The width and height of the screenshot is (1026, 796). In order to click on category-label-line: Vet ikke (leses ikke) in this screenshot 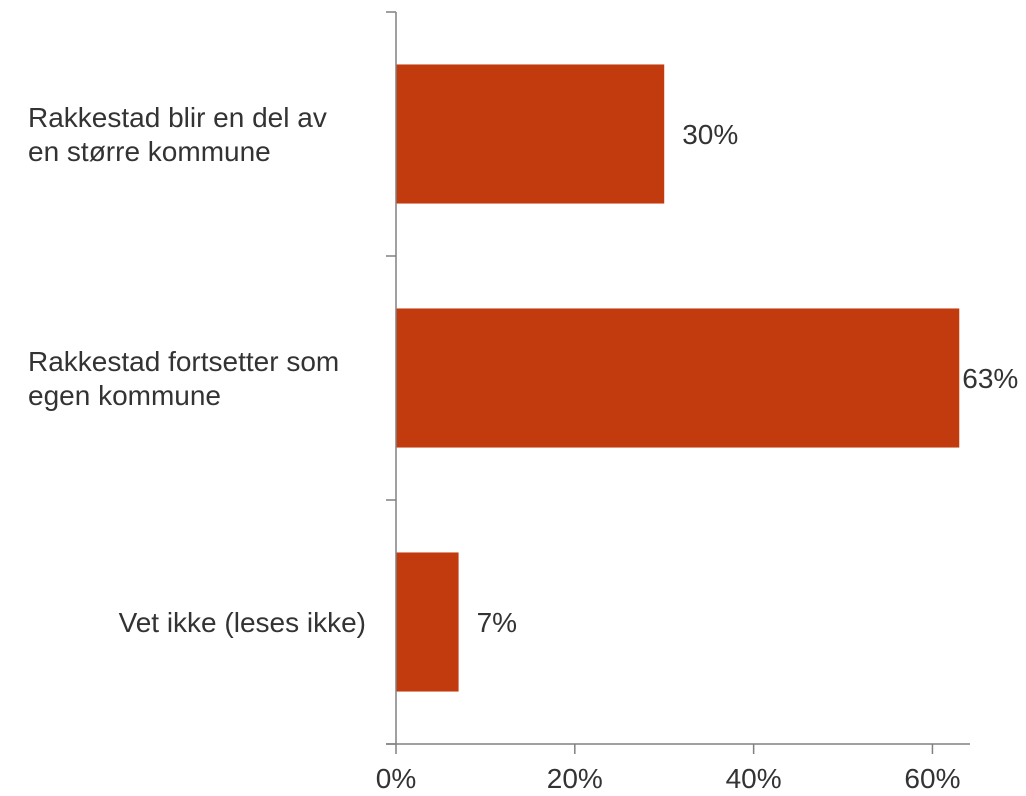, I will do `click(242, 622)`.